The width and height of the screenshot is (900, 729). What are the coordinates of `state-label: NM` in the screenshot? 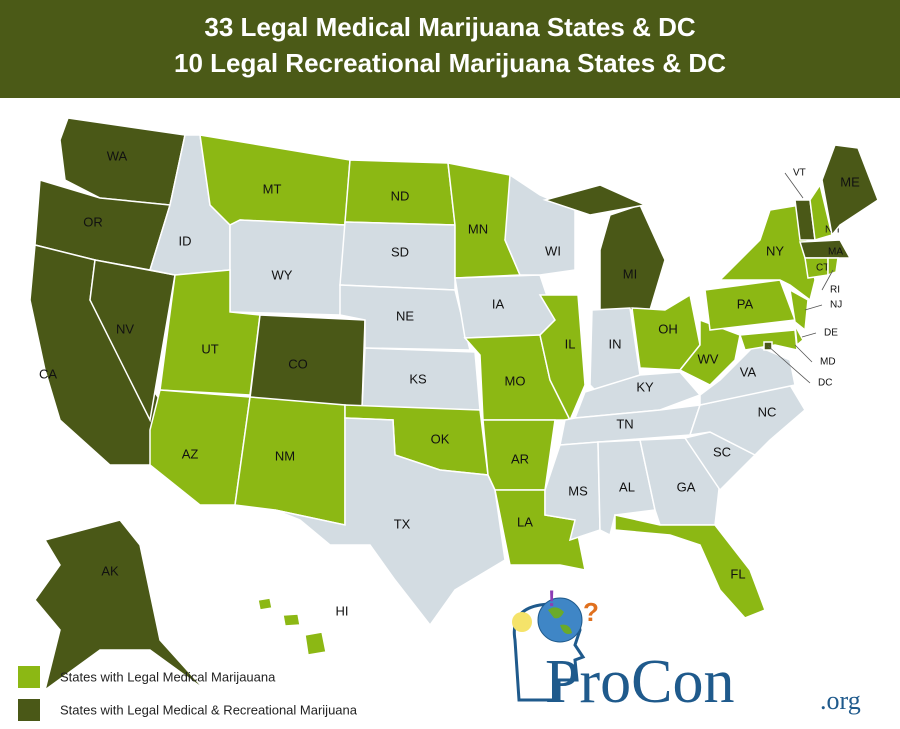 It's located at (285, 455).